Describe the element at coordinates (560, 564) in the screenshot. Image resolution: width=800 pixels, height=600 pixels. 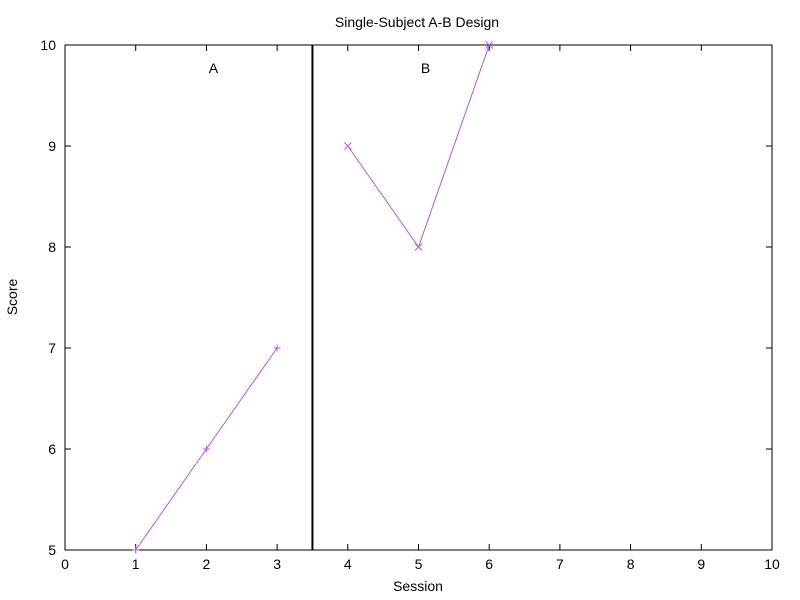
I see `x-tick-label: 7` at that location.